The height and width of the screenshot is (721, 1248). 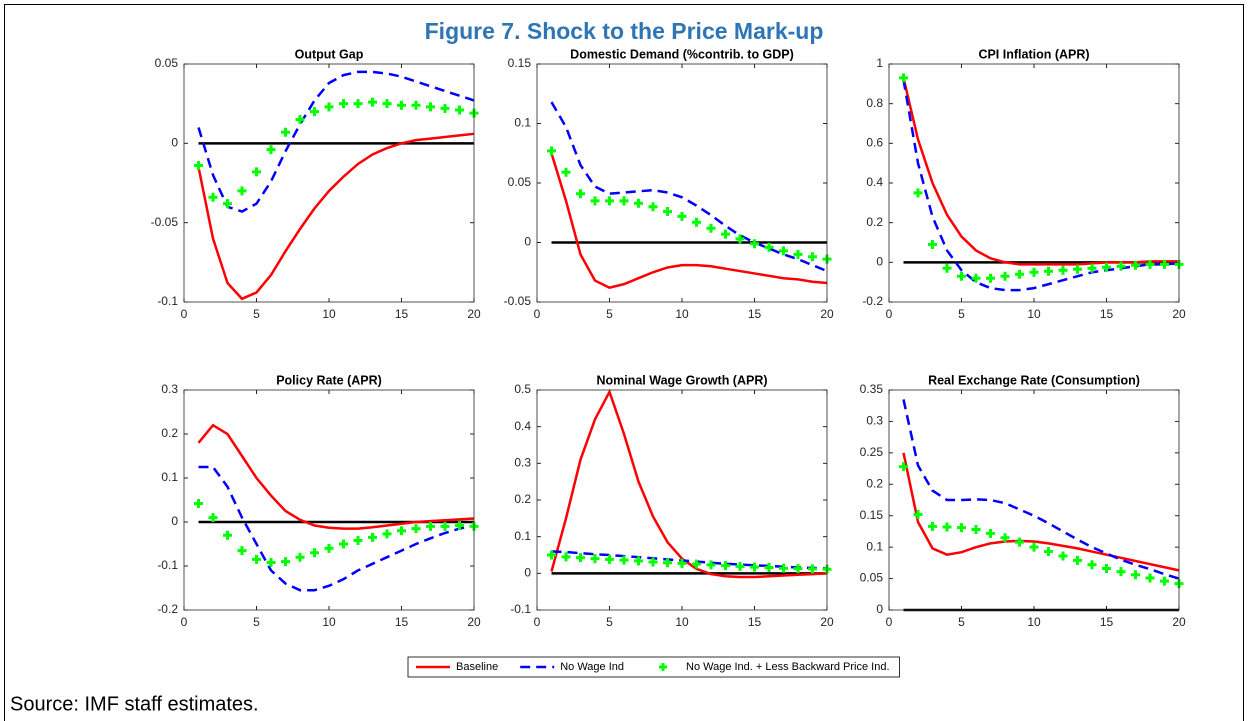 What do you see at coordinates (872, 389) in the screenshot?
I see `y-tick-label: 0.35` at bounding box center [872, 389].